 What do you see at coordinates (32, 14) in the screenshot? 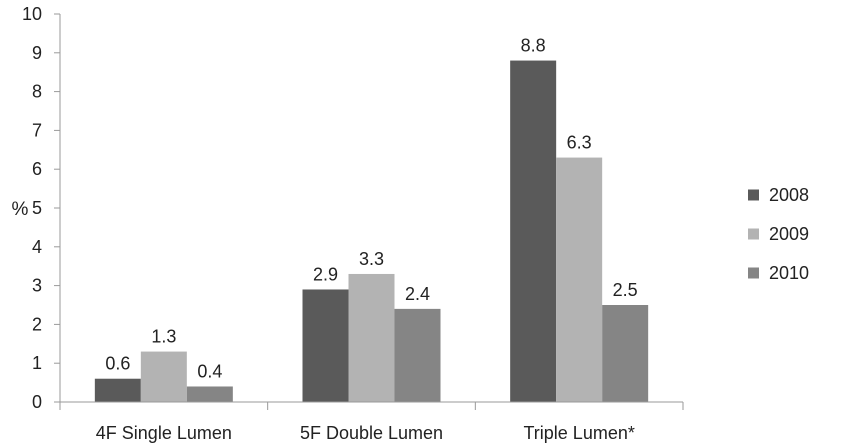
I see `y-tick-label: 10` at bounding box center [32, 14].